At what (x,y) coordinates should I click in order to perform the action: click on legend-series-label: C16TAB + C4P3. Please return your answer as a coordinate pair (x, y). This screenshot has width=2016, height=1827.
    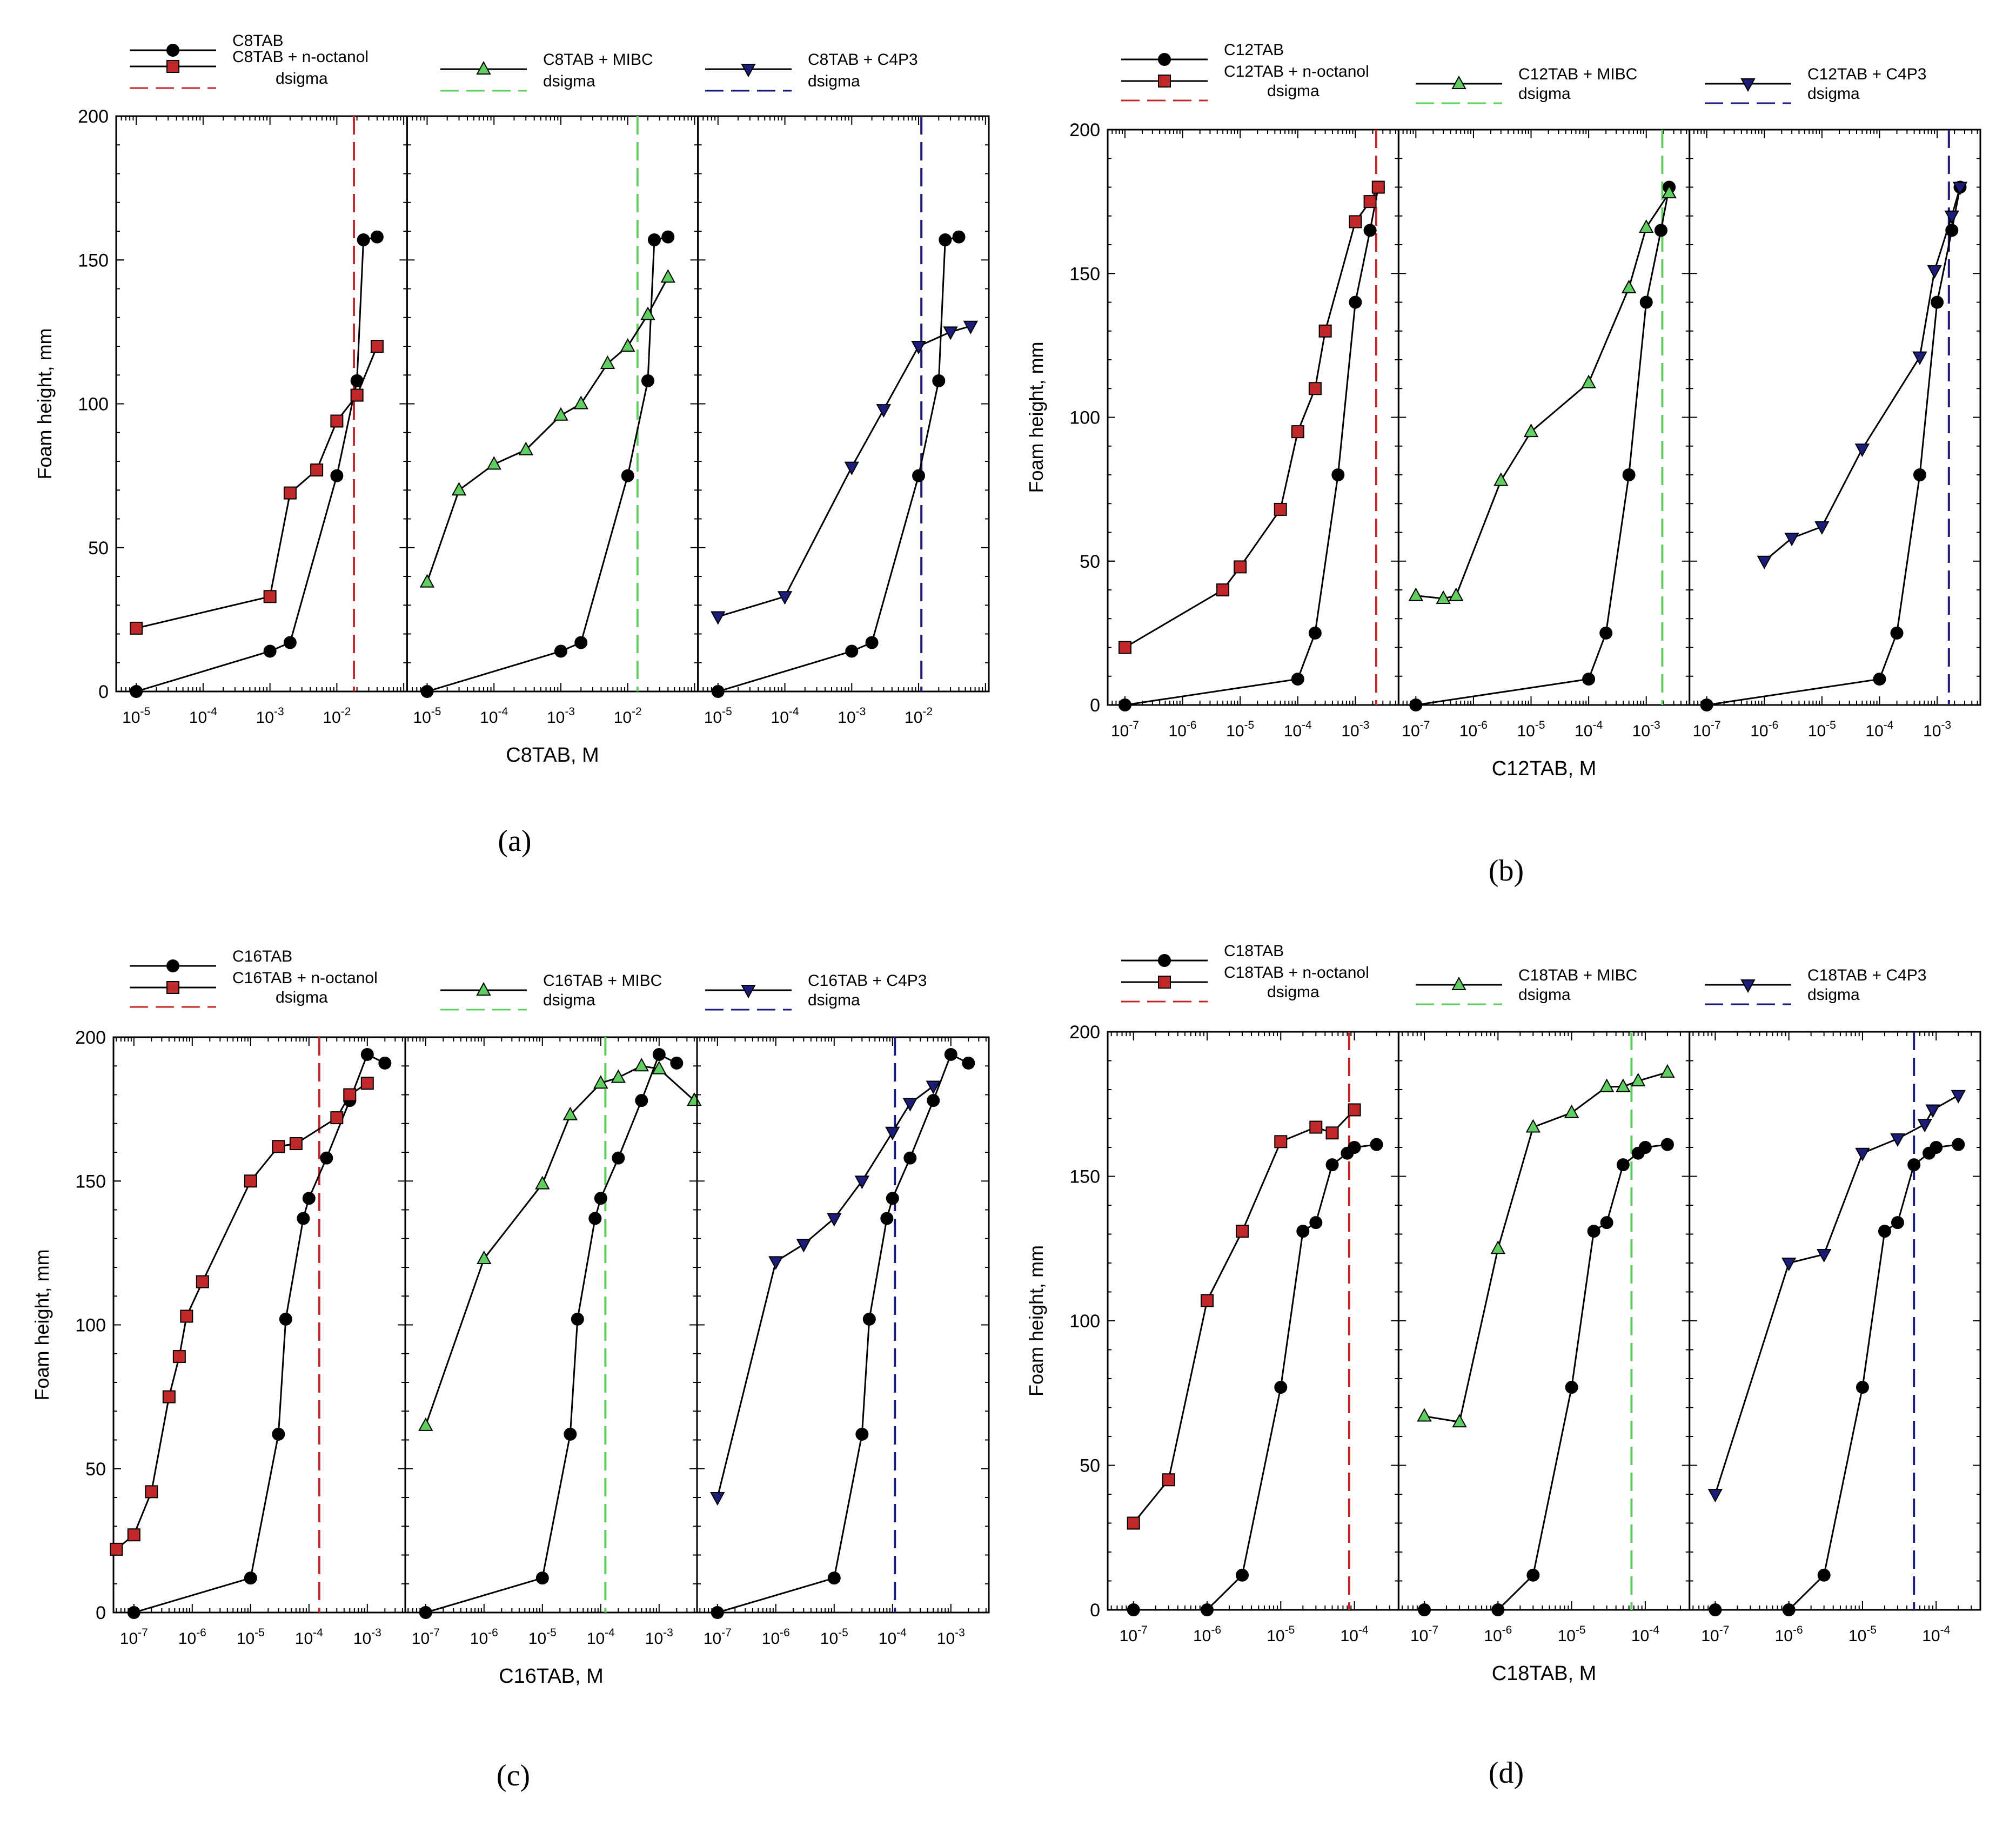
    Looking at the image, I should click on (867, 981).